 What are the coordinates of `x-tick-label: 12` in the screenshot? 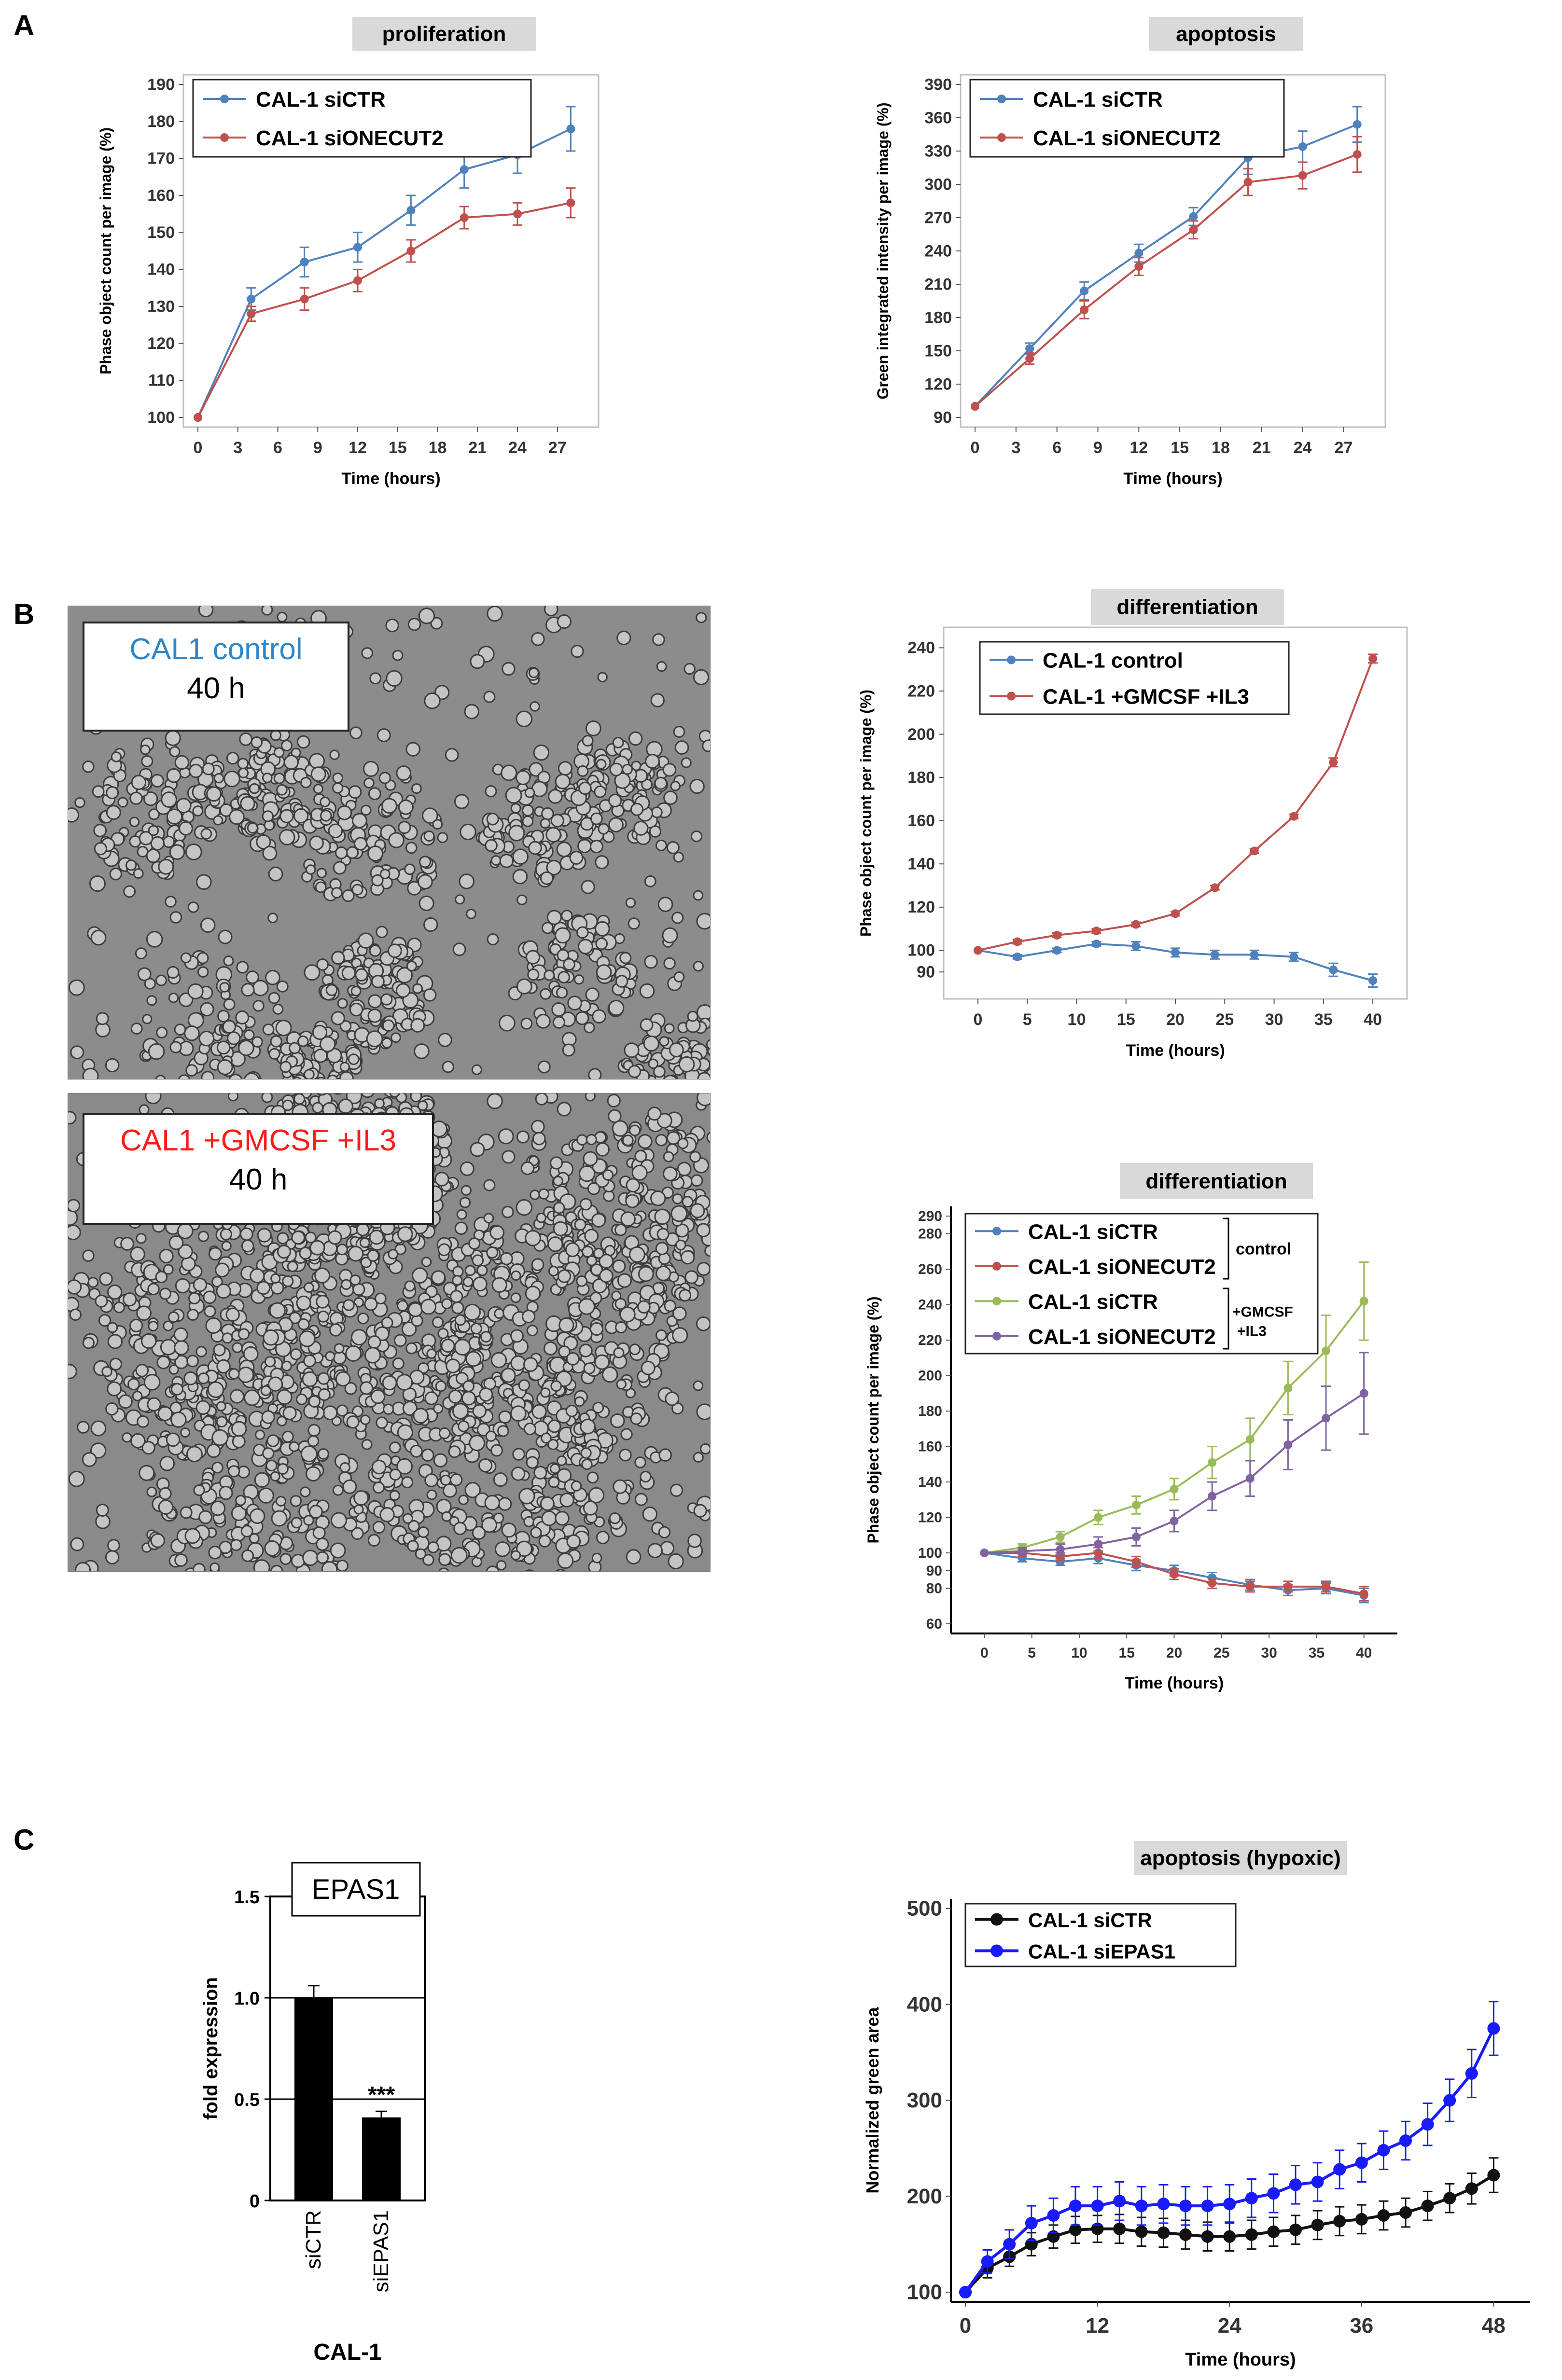 It's located at (1139, 448).